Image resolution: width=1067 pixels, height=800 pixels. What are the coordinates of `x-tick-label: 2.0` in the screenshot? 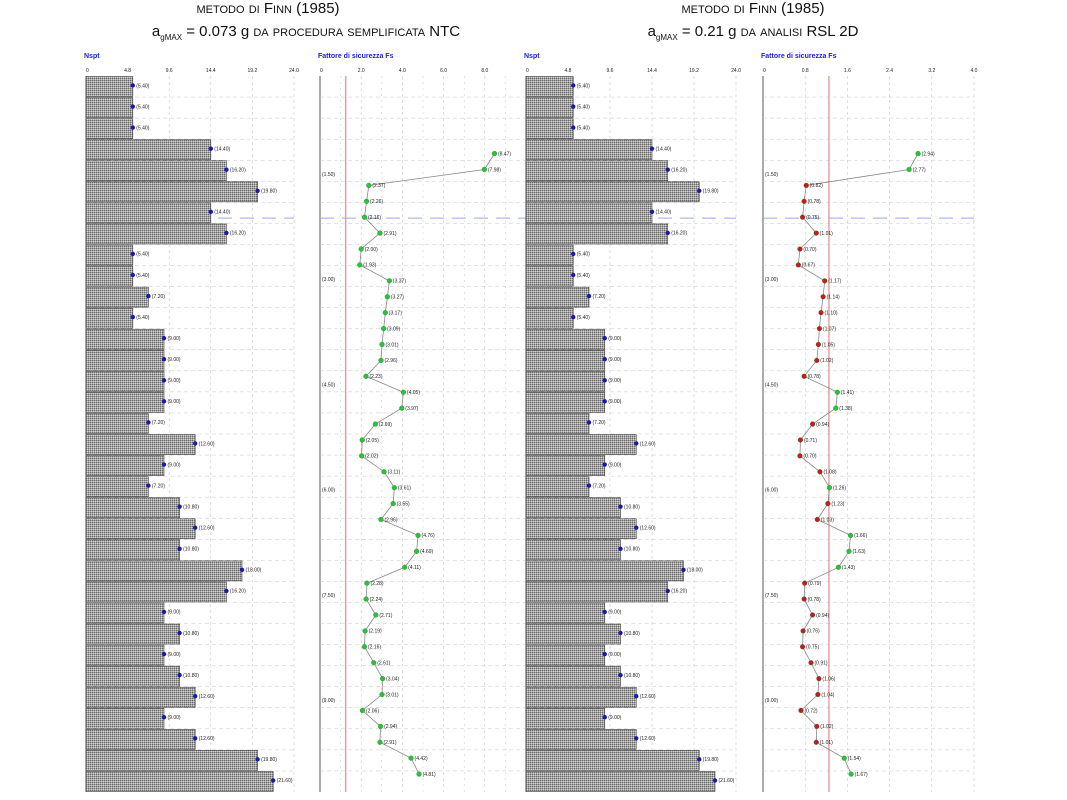 It's located at (361, 71).